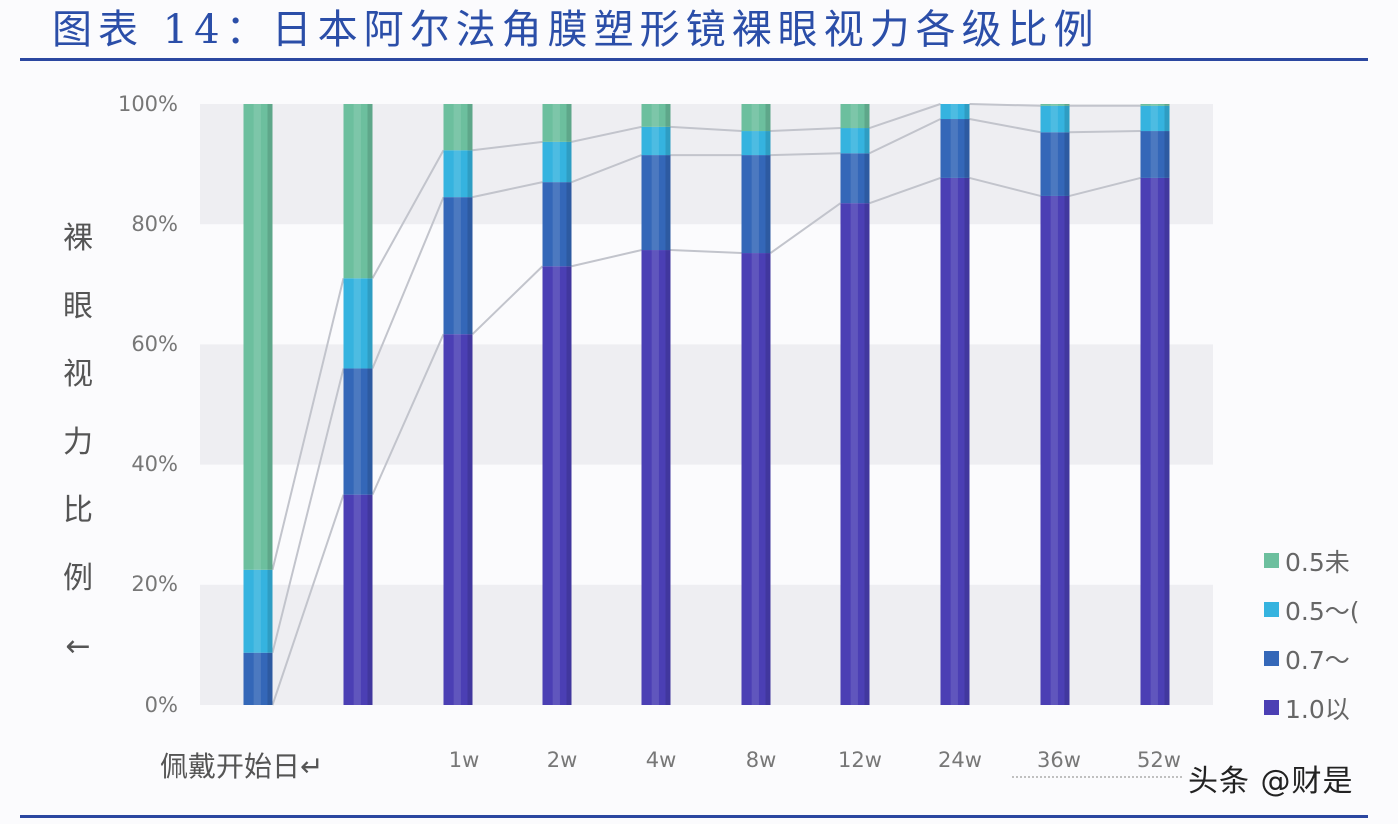 The height and width of the screenshot is (824, 1398). Describe the element at coordinates (576, 30) in the screenshot. I see `chart-title: 图表 14：日本阿尔法角膜塑形镜裸眼视力各级比例` at that location.